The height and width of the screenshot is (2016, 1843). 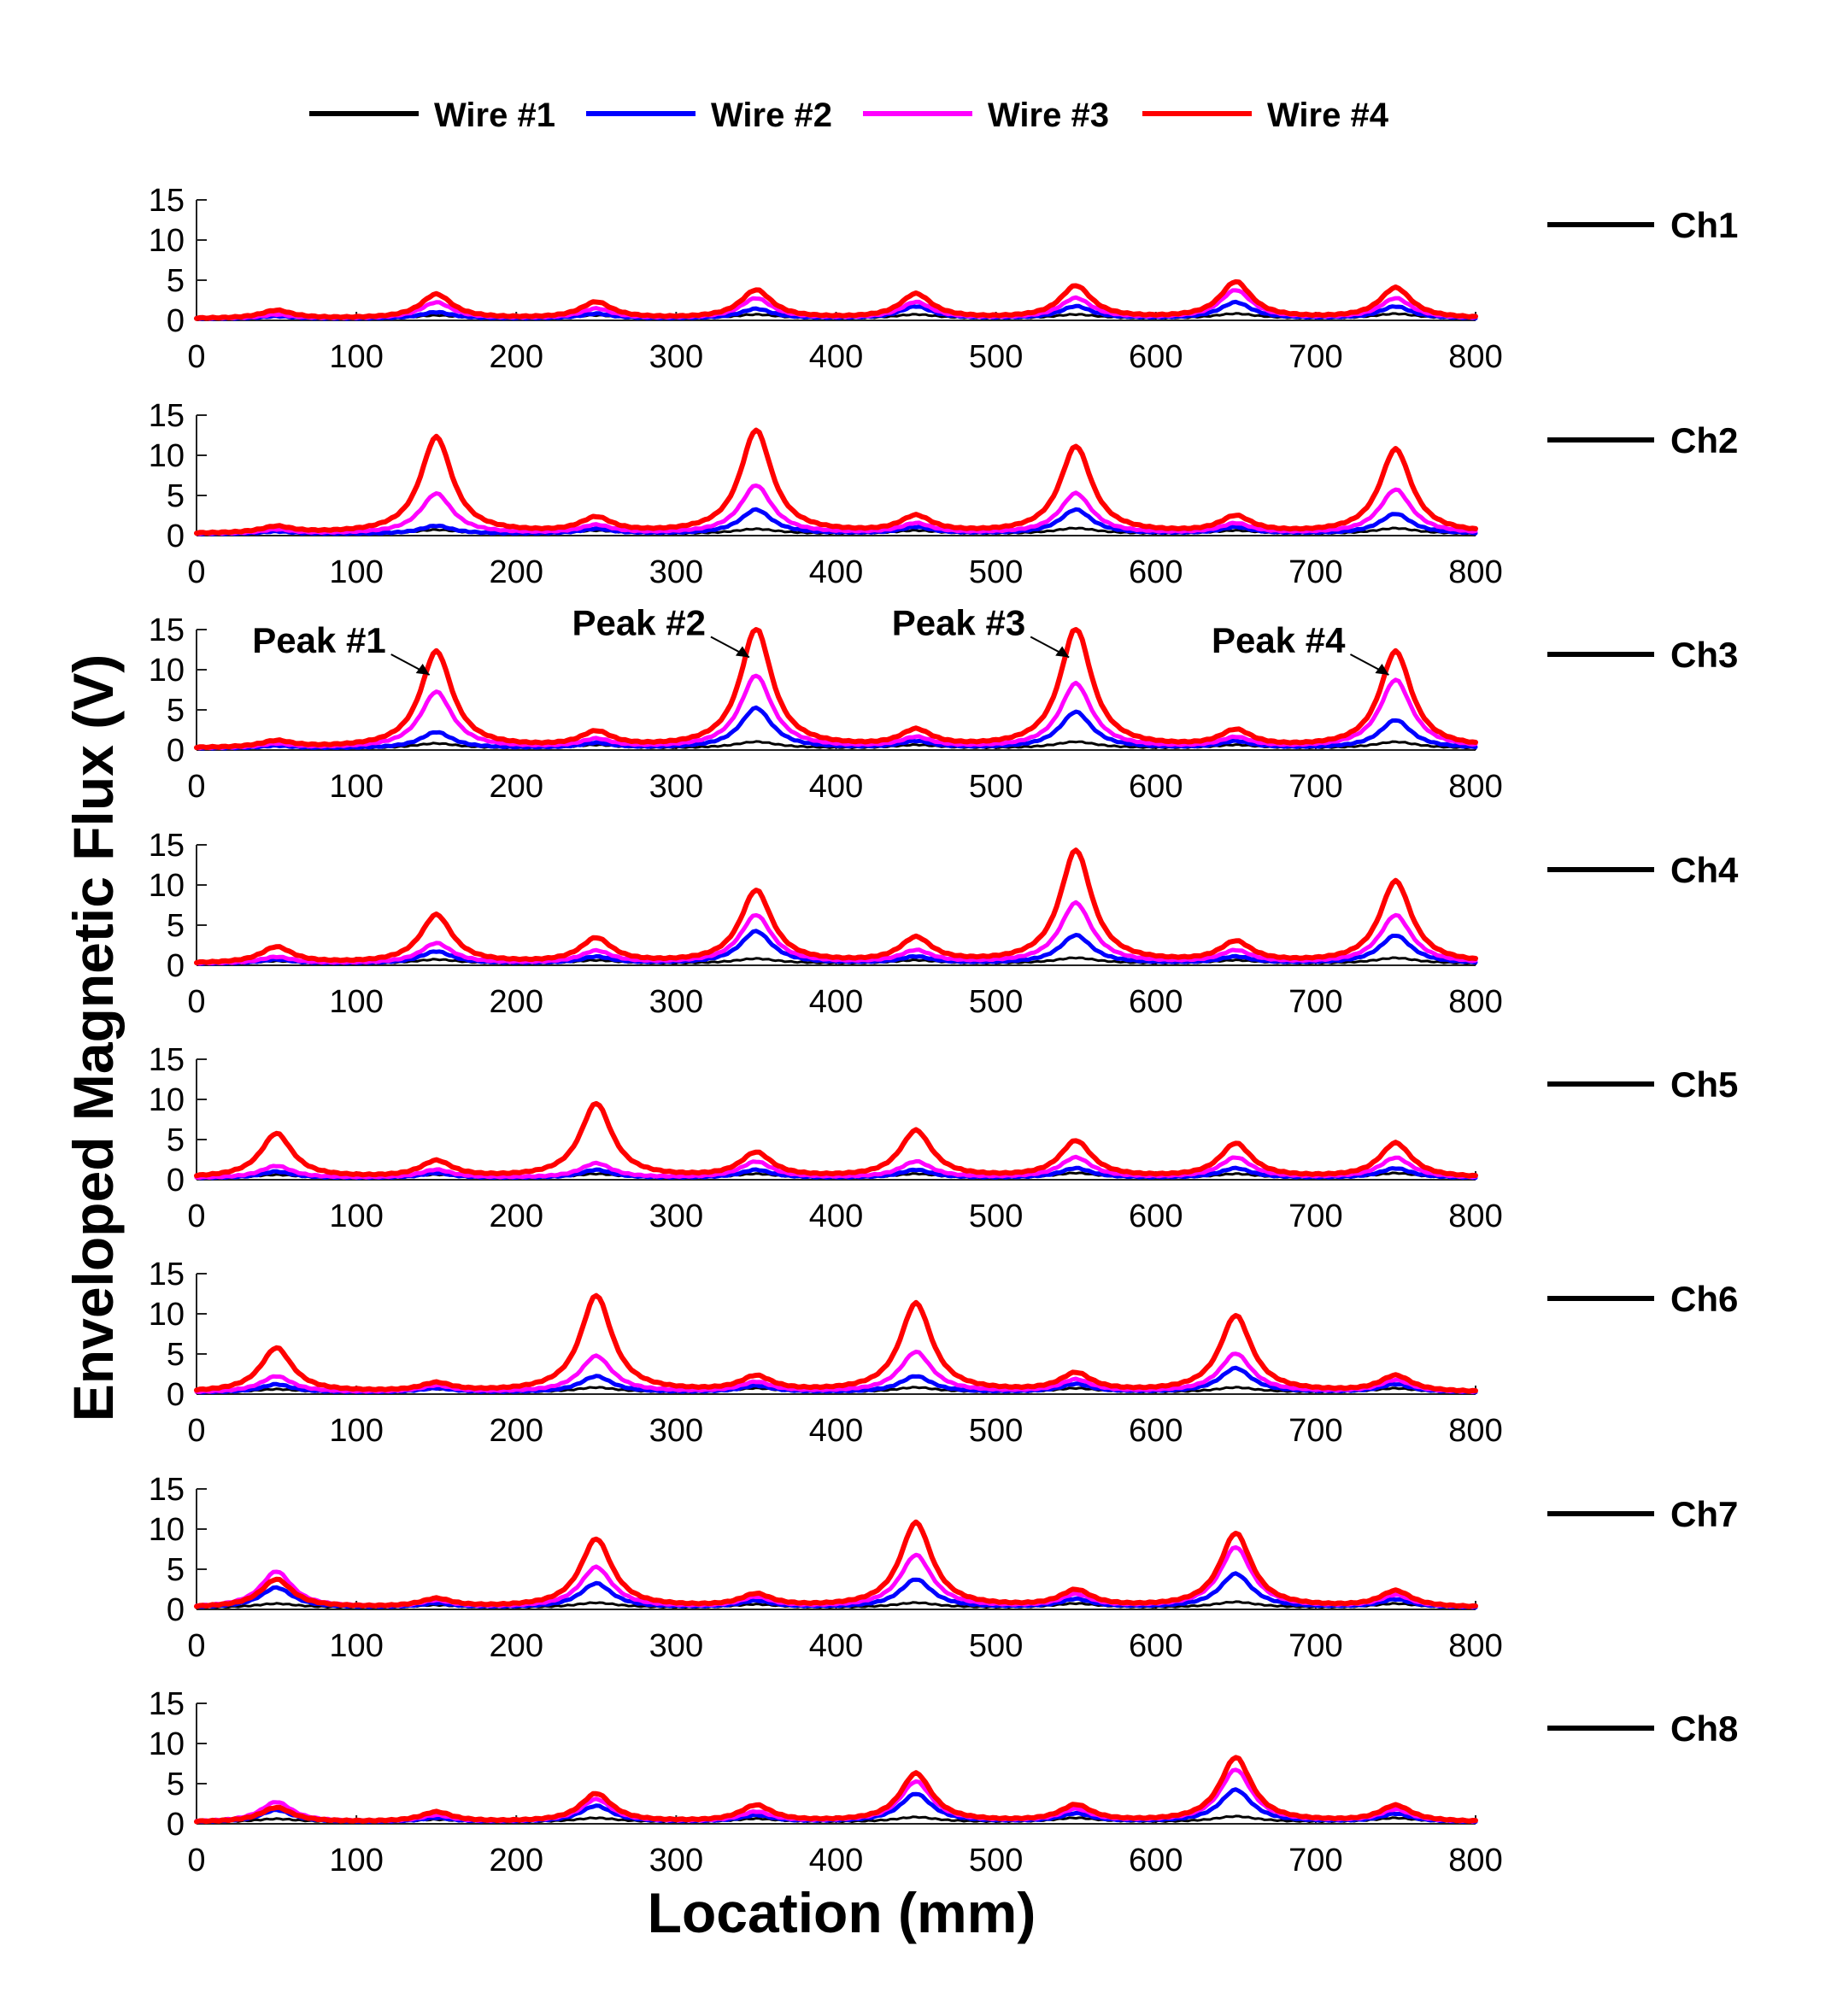 I want to click on x-axis-title: Location (mm), so click(x=842, y=1912).